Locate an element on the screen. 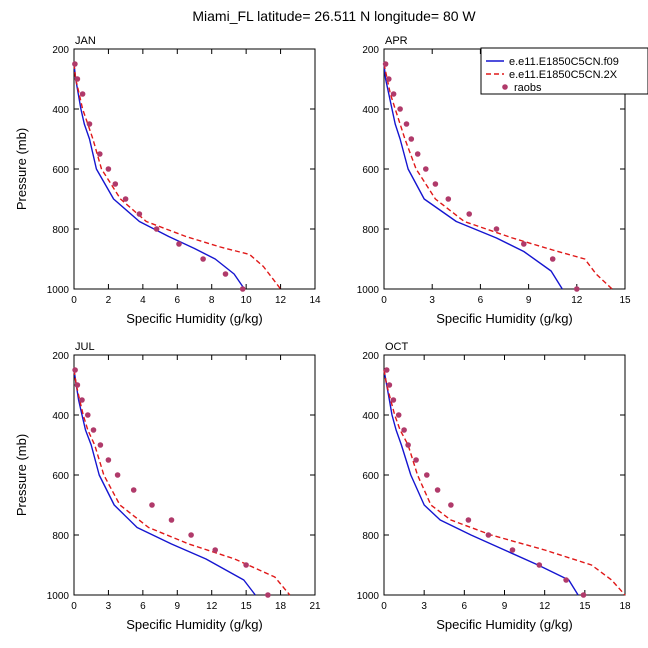  legend-swatch-raobs is located at coordinates (505, 87).